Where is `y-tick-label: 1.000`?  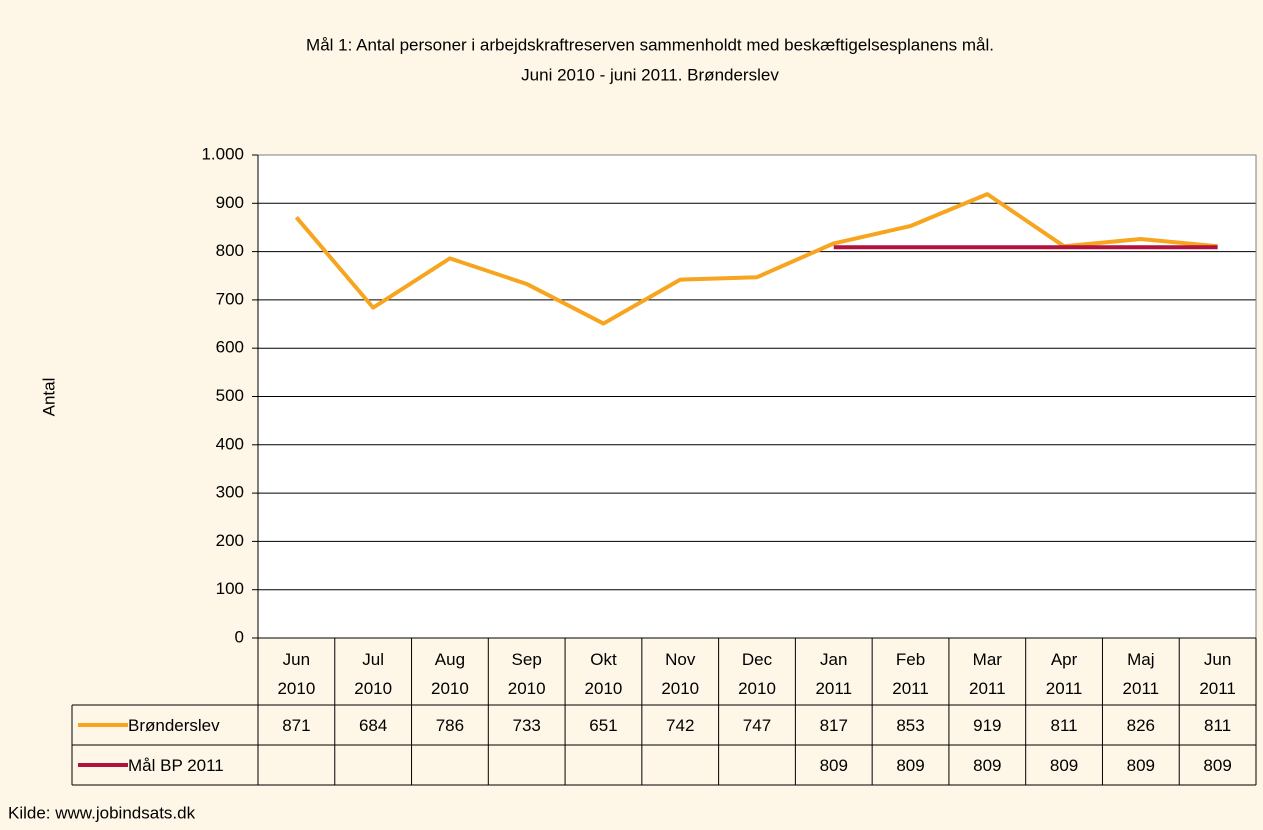
y-tick-label: 1.000 is located at coordinates (222, 153).